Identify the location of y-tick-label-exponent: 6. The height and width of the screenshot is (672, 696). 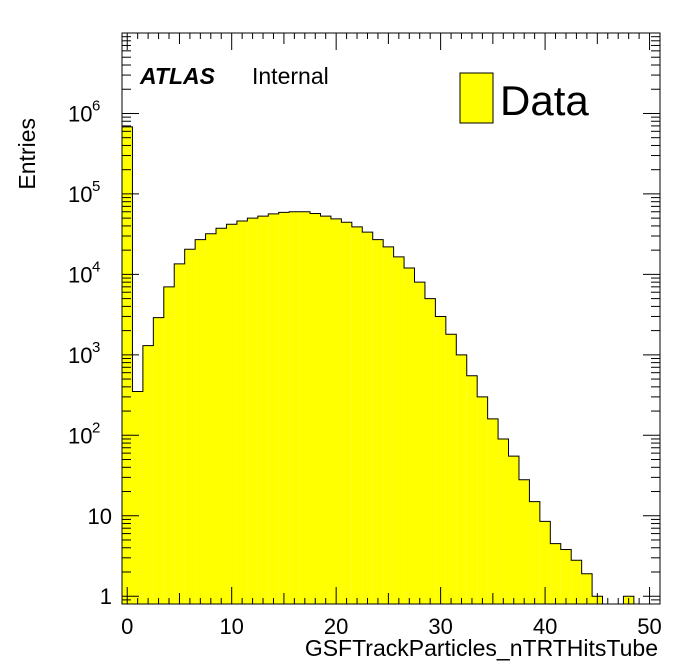
(96, 105).